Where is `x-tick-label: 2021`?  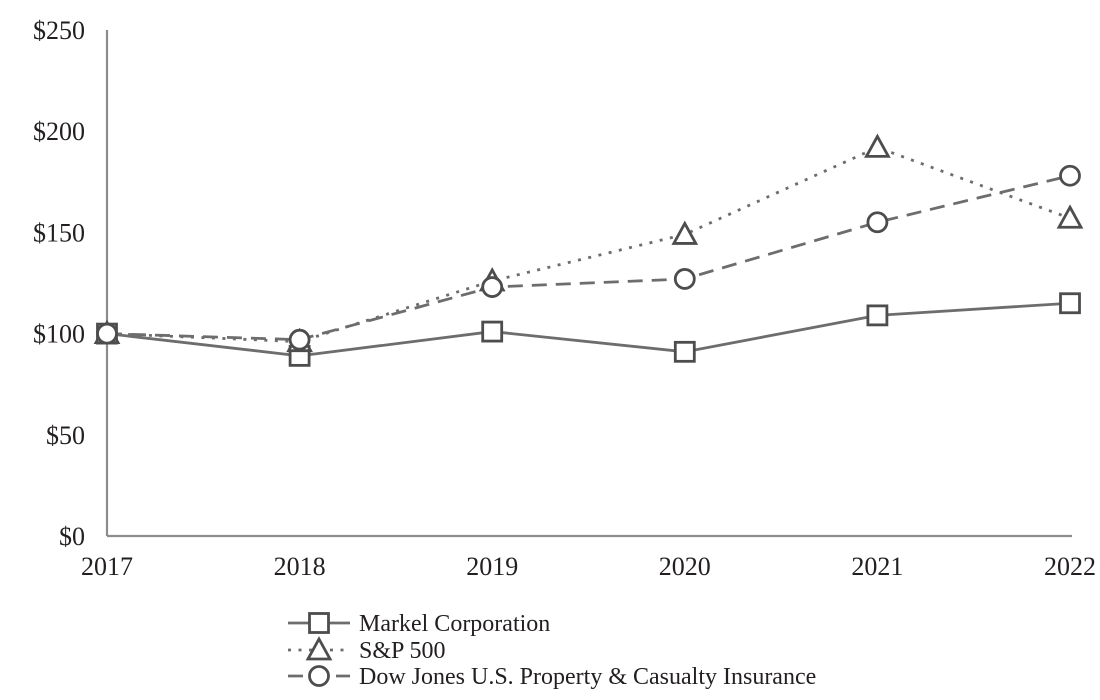 x-tick-label: 2021 is located at coordinates (877, 566).